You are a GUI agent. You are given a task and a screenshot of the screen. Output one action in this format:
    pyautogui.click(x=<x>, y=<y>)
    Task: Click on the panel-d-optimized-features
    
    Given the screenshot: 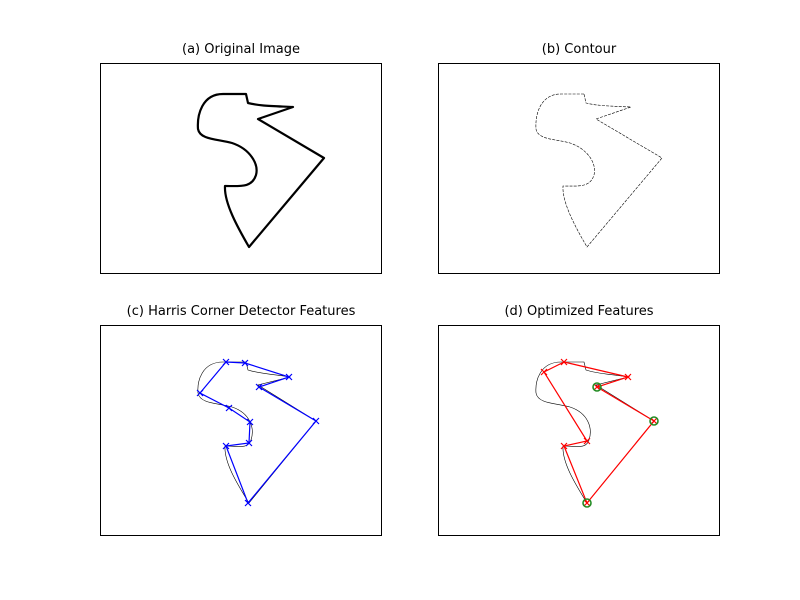 What is the action you would take?
    pyautogui.click(x=579, y=430)
    